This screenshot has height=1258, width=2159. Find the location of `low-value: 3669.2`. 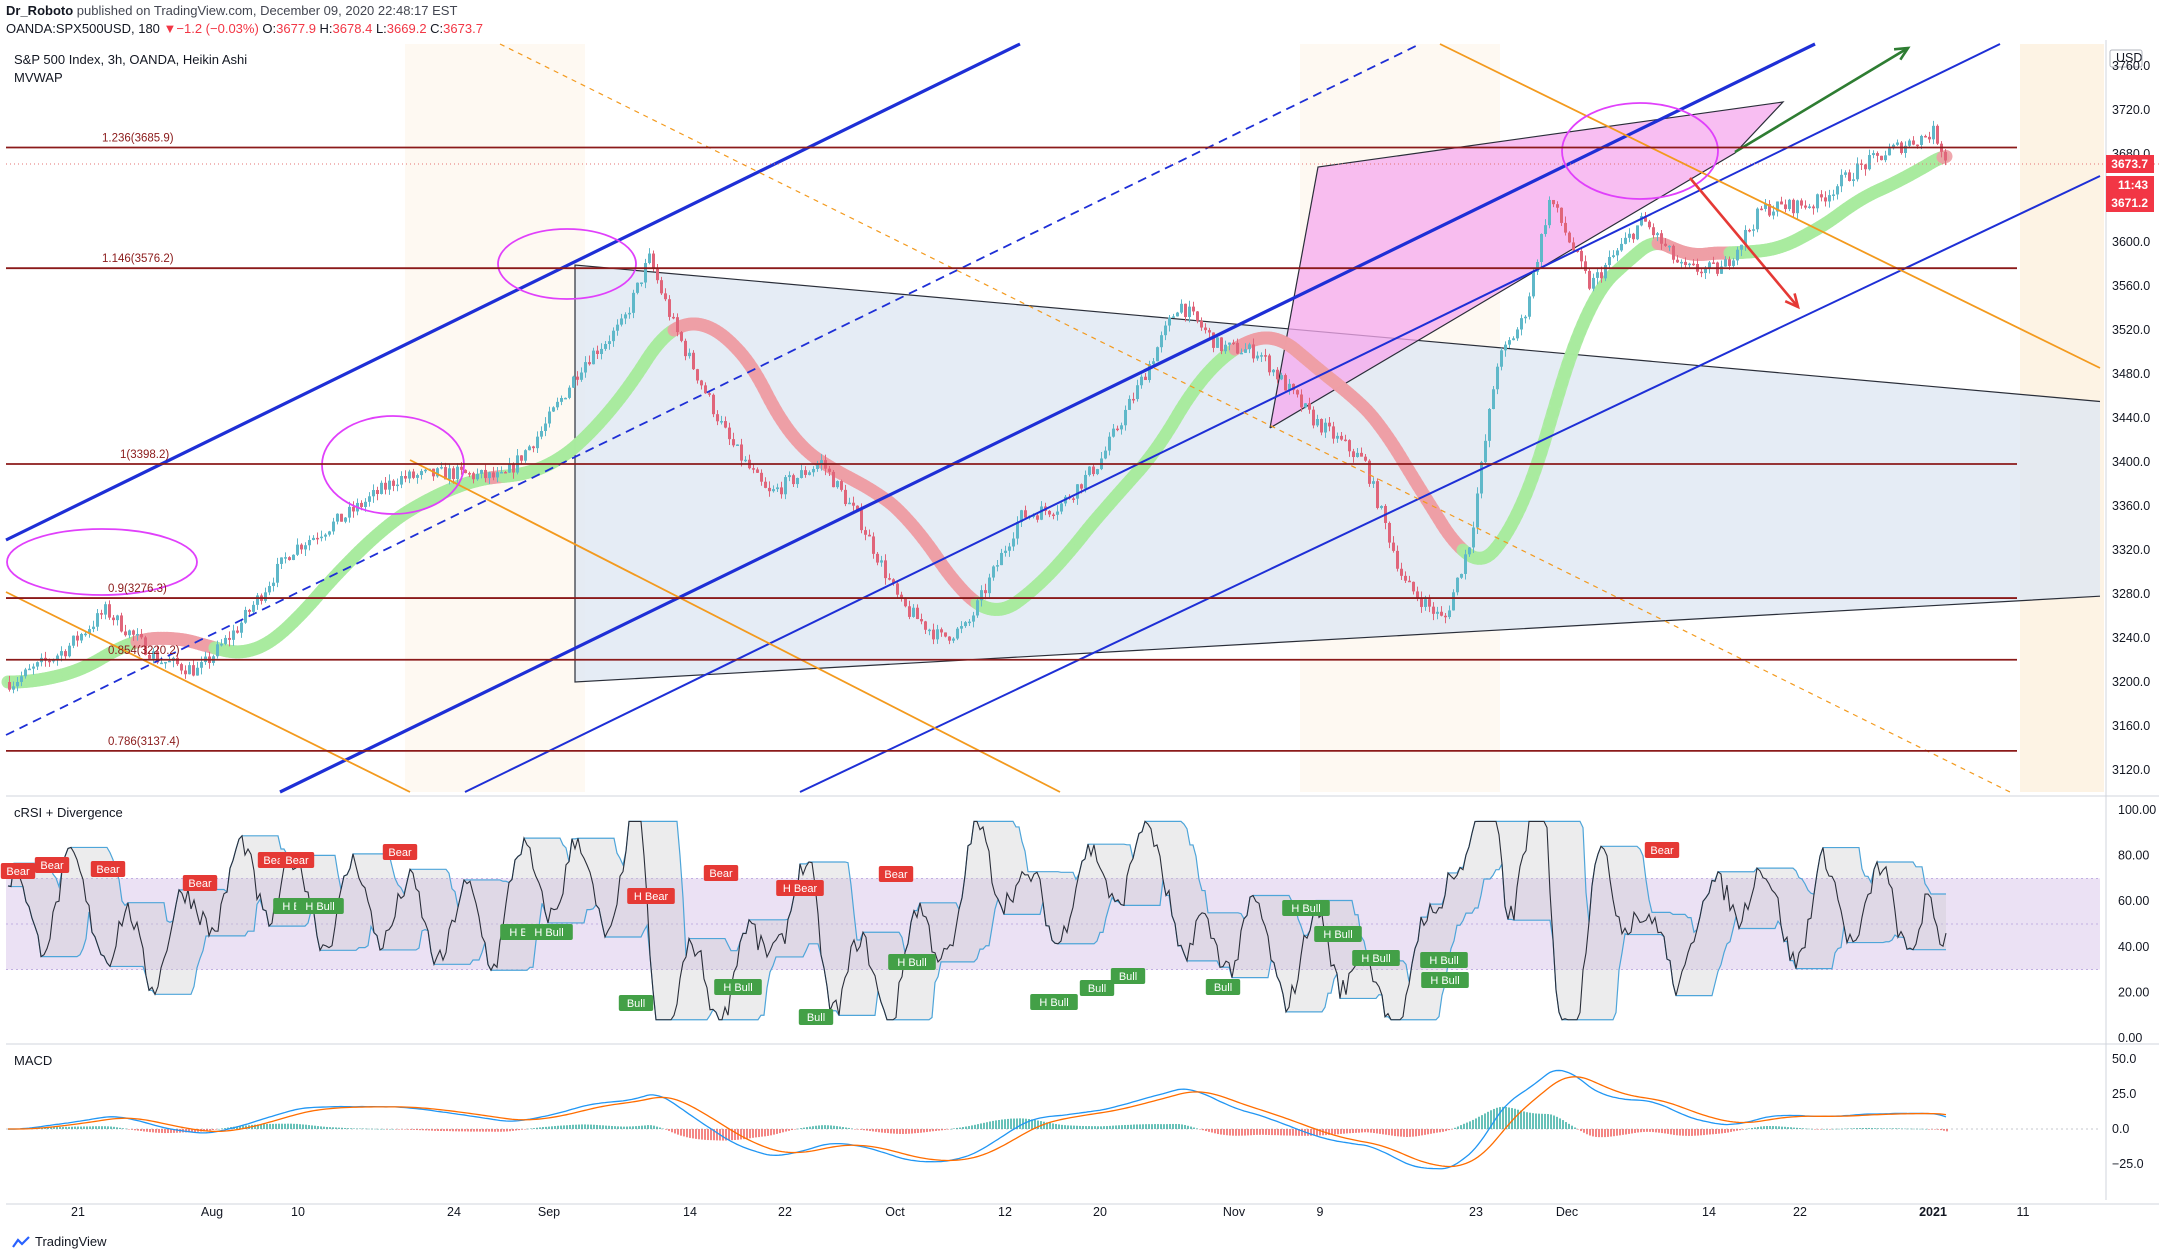

low-value: 3669.2 is located at coordinates (406, 28).